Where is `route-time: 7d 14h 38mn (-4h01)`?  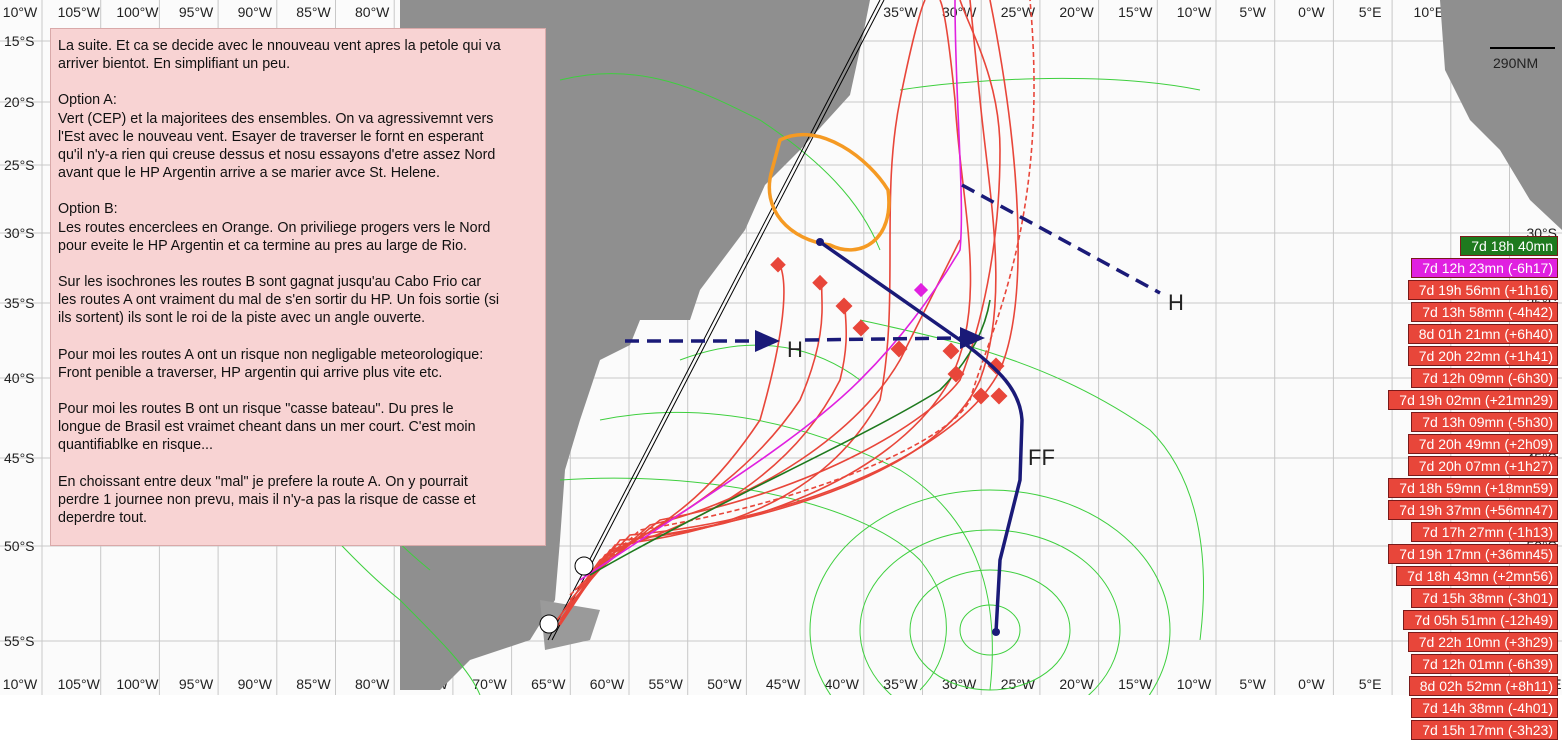
route-time: 7d 14h 38mn (-4h01) is located at coordinates (1484, 708).